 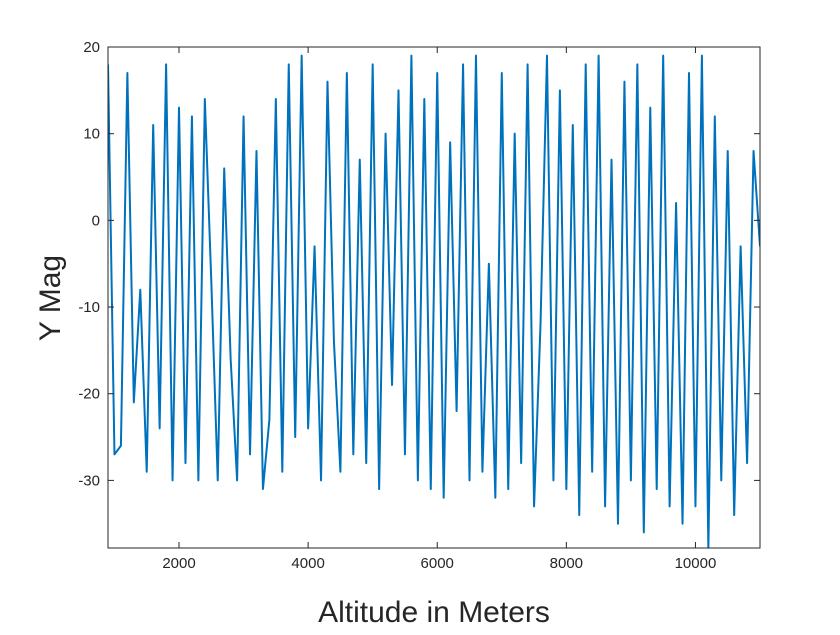 I want to click on y-axis-label: Y Mag, so click(x=50, y=298).